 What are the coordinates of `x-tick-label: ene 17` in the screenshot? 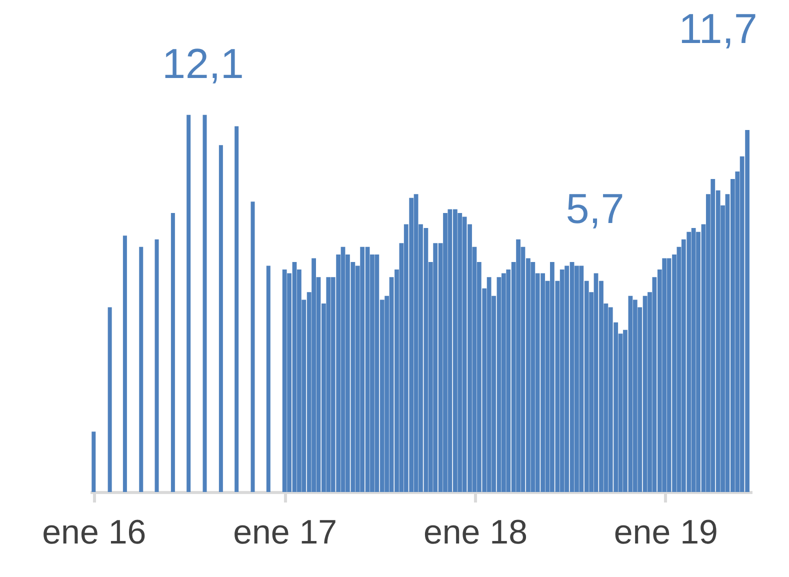 It's located at (285, 533).